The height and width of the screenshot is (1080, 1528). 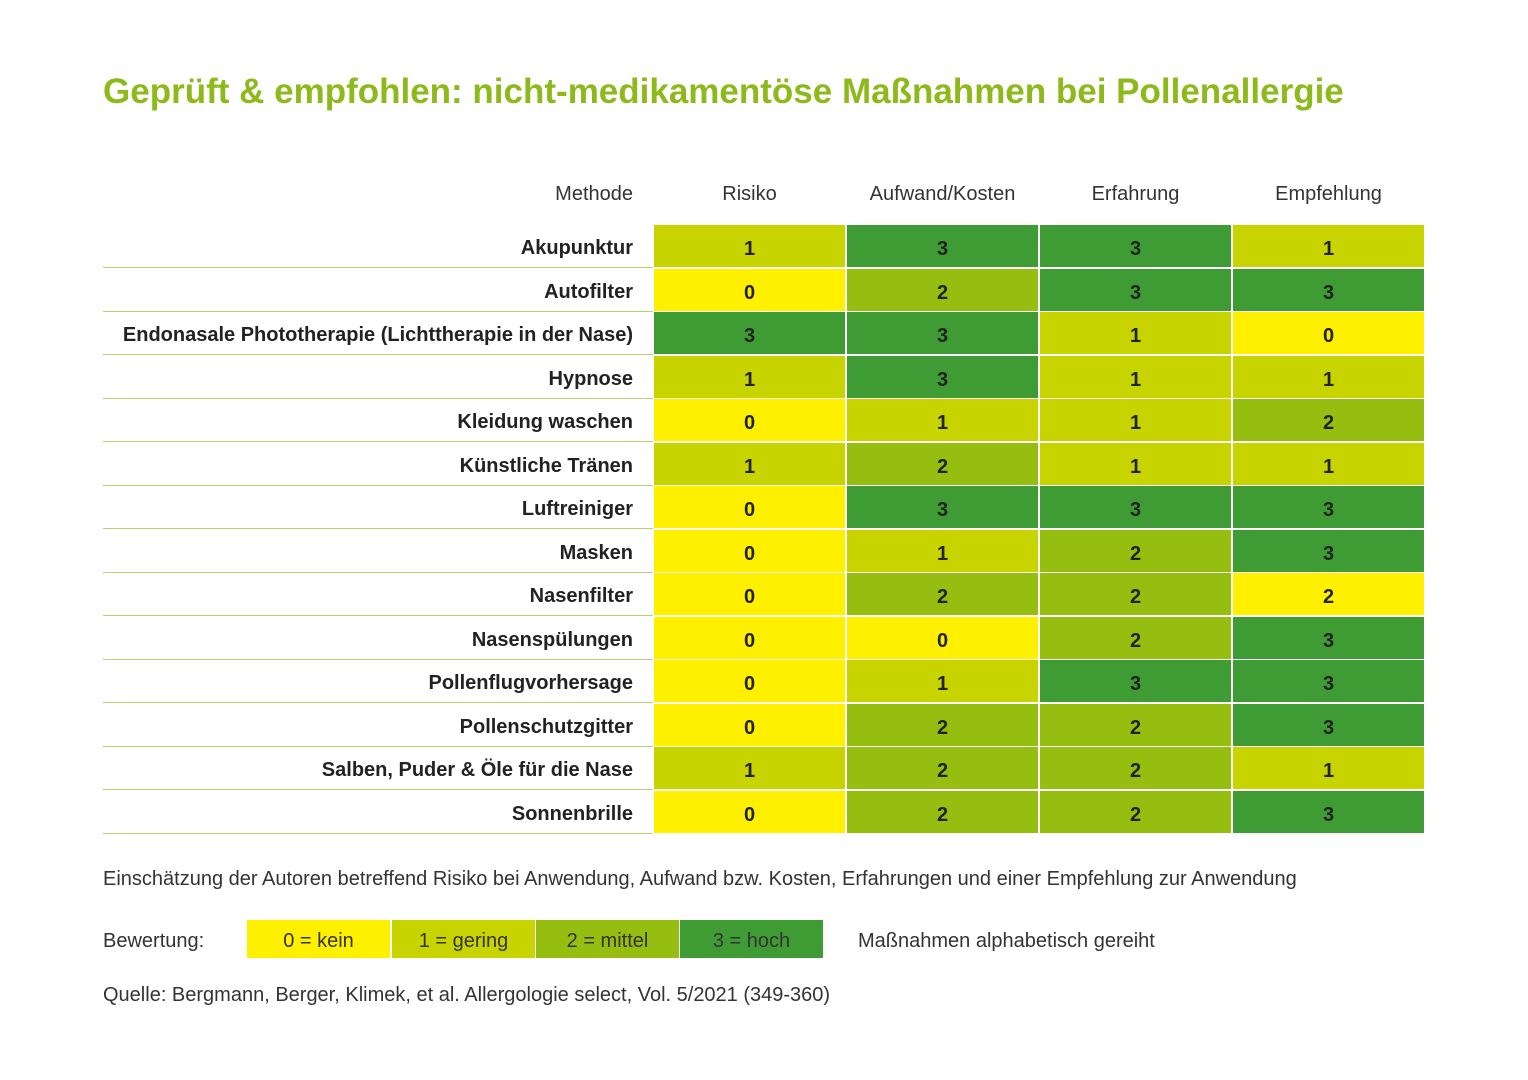 What do you see at coordinates (552, 640) in the screenshot?
I see `row-label: Nasenspülungen` at bounding box center [552, 640].